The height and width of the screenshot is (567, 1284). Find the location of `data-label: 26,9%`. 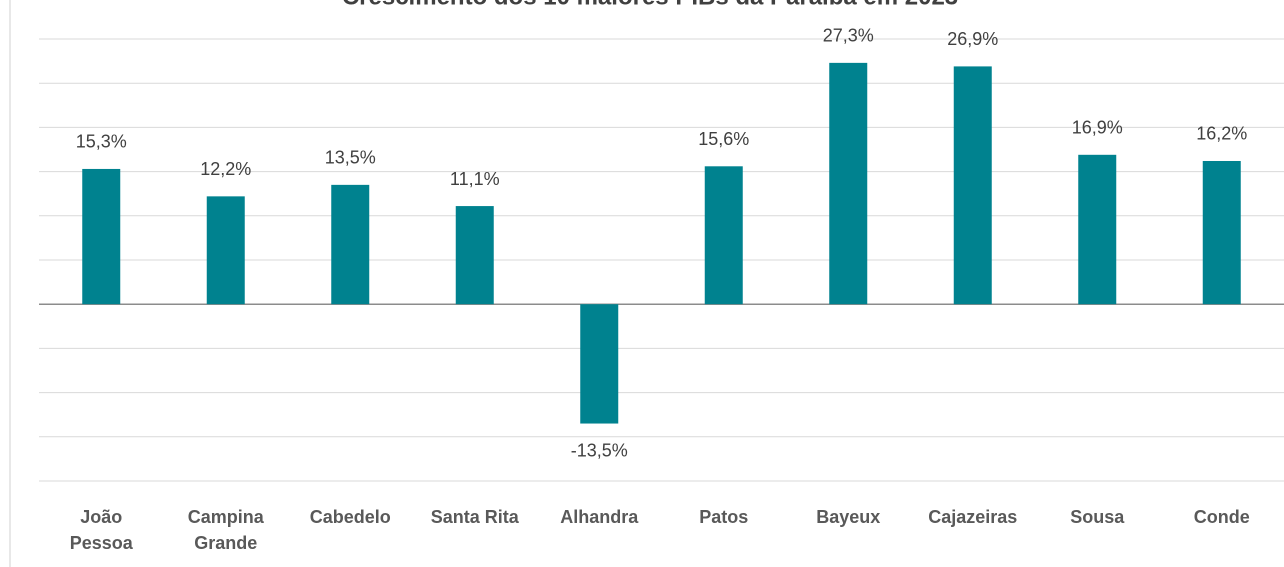

data-label: 26,9% is located at coordinates (972, 39).